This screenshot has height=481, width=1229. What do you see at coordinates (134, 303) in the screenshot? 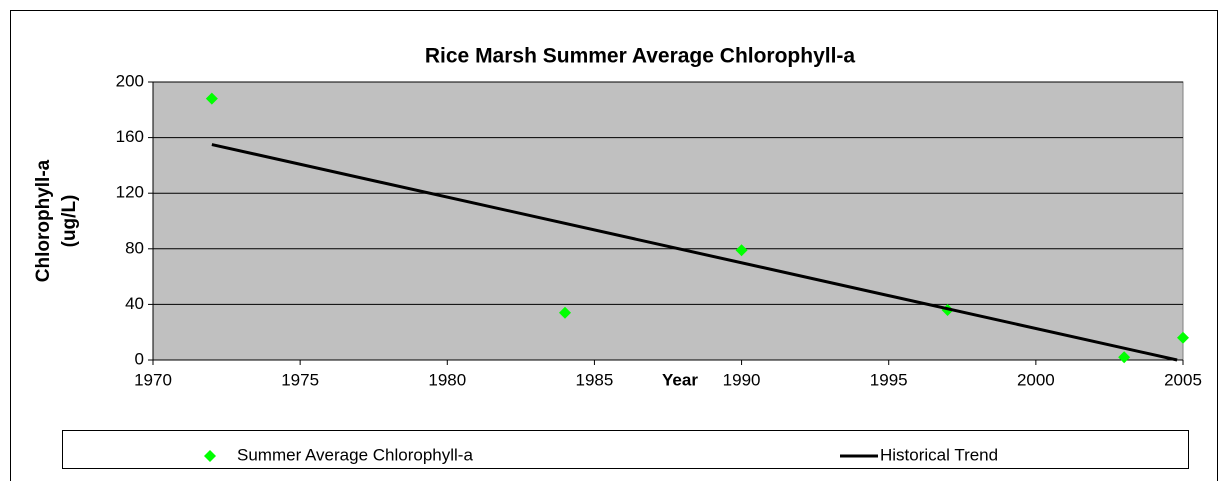
I see `y-tick-label: 40` at bounding box center [134, 303].